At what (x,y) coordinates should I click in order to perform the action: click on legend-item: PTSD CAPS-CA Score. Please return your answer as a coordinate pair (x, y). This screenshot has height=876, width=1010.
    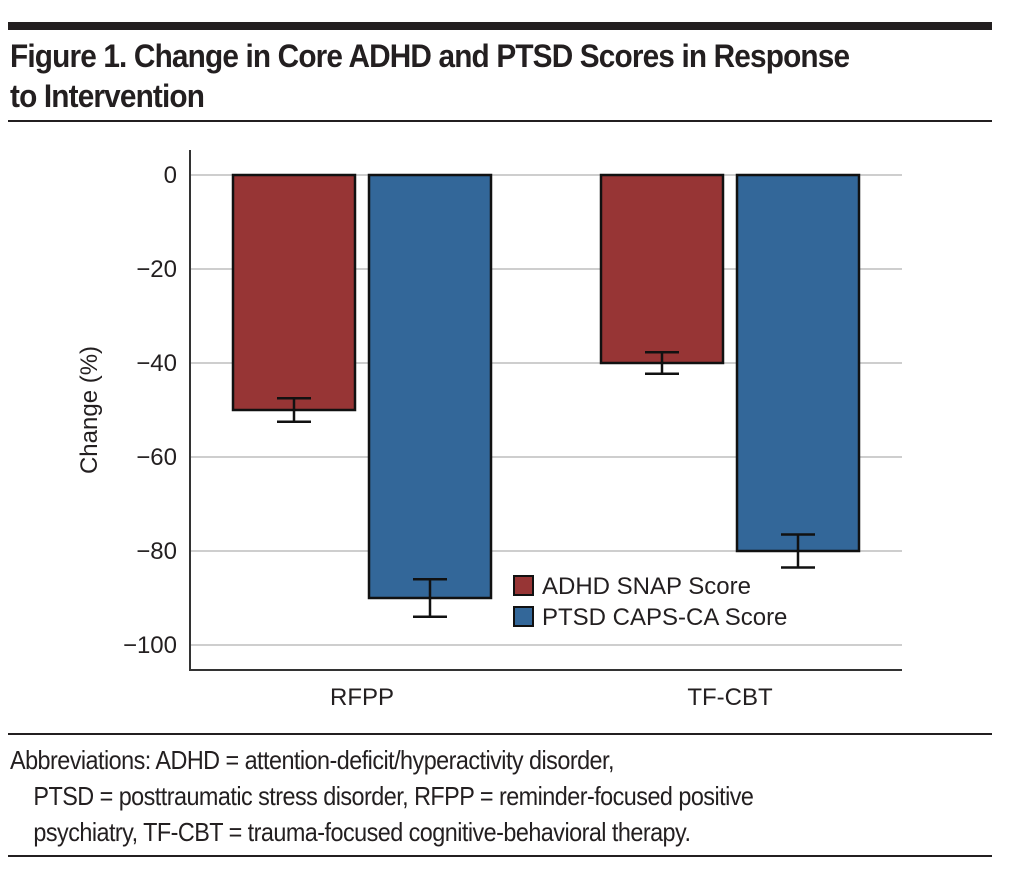
    Looking at the image, I should click on (650, 617).